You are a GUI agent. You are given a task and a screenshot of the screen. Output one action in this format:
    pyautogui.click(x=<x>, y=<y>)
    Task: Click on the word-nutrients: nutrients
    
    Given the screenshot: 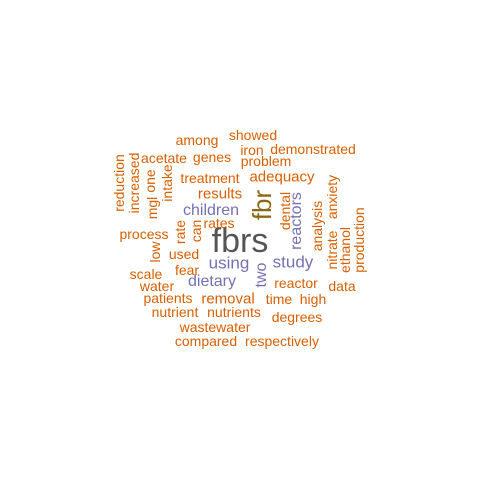 What is the action you would take?
    pyautogui.click(x=234, y=312)
    